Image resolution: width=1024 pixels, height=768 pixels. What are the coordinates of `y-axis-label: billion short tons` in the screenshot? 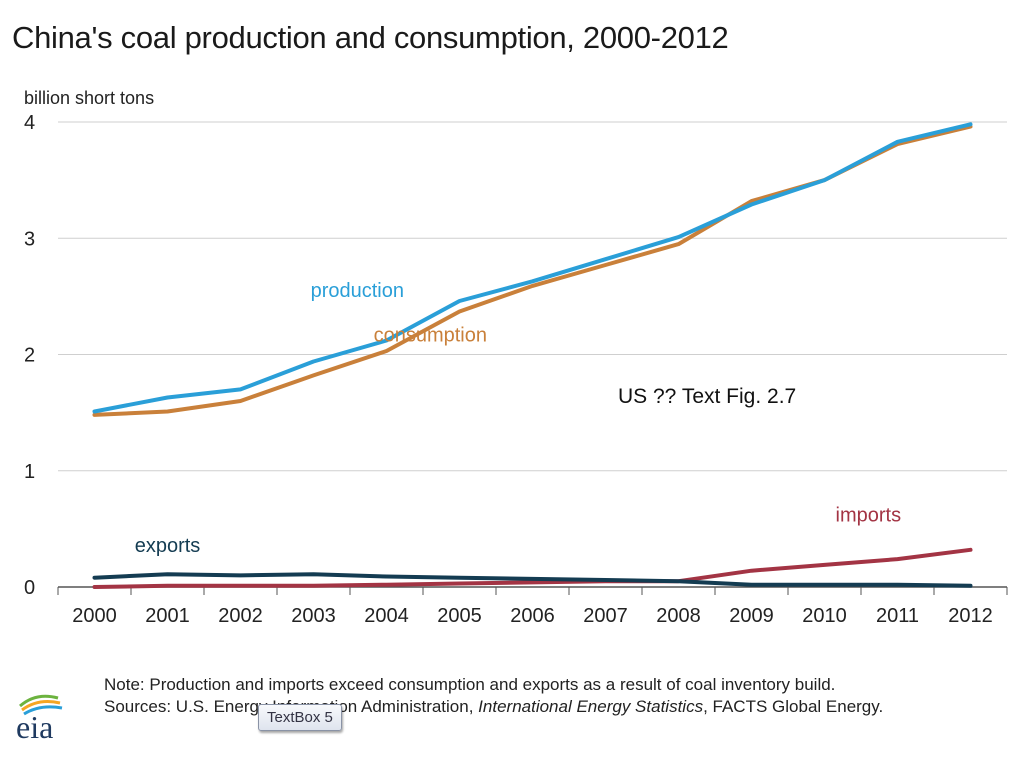 It's located at (89, 98).